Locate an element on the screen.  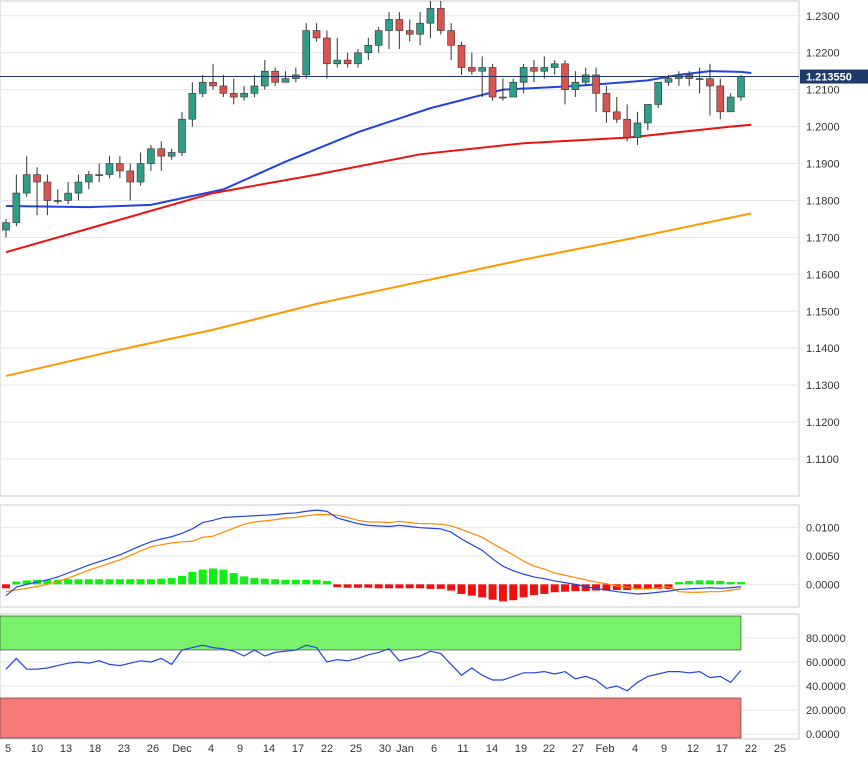
macd-lines is located at coordinates (373, 553).